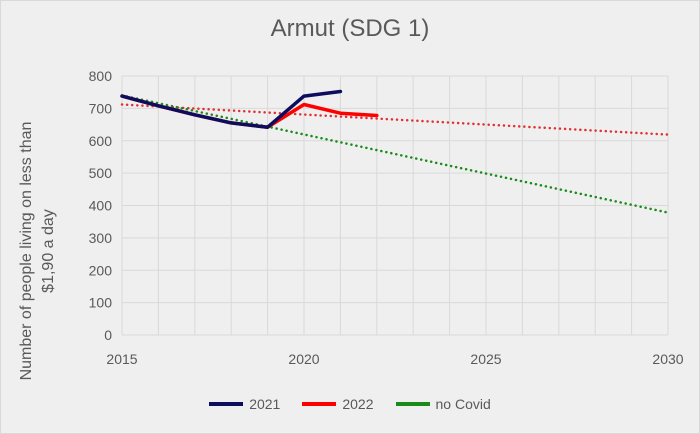 This screenshot has height=434, width=700. Describe the element at coordinates (350, 28) in the screenshot. I see `chart-title: Armut (SDG 1)` at that location.